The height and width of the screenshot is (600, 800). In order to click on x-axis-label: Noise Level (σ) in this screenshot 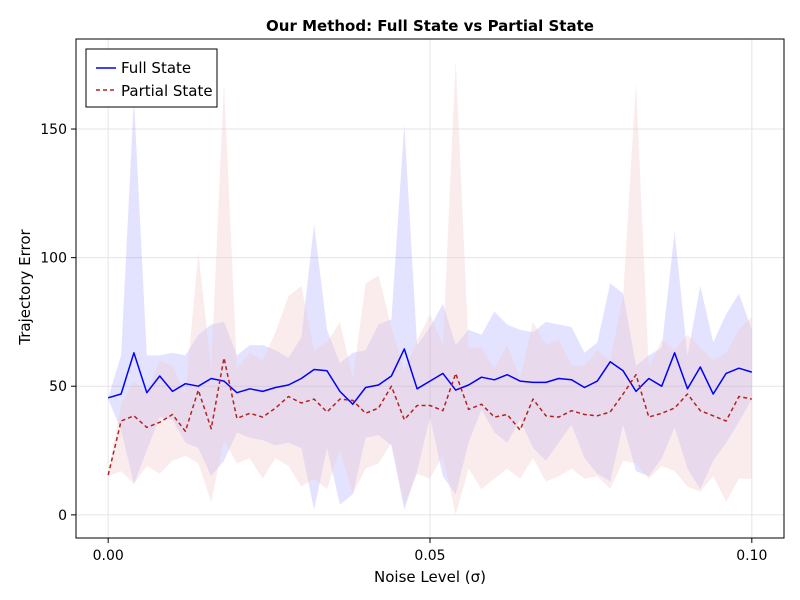, I will do `click(430, 577)`.